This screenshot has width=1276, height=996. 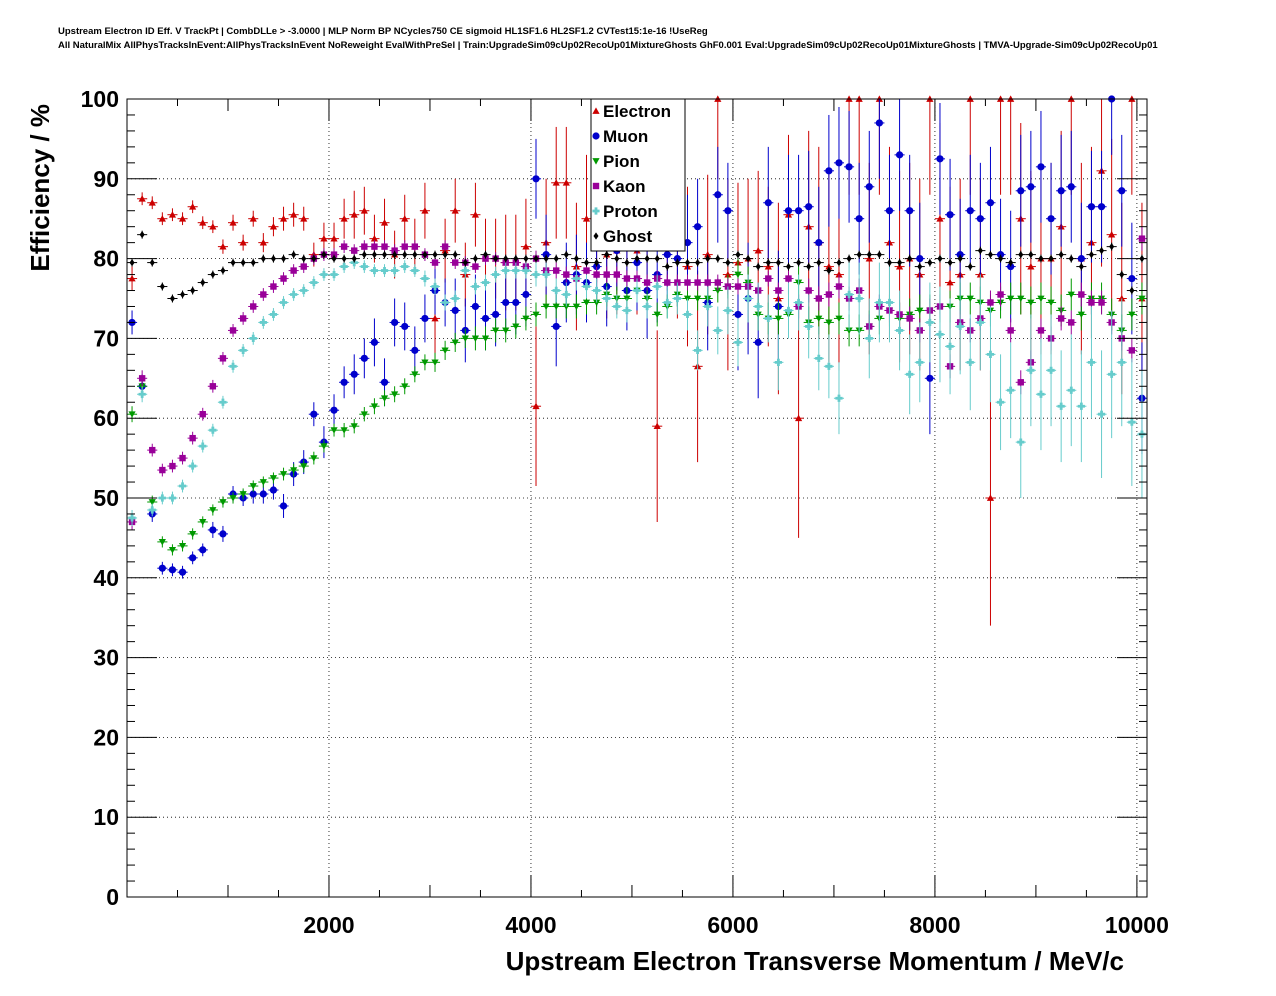 I want to click on legend-entry-pion: Pion, so click(x=616, y=161).